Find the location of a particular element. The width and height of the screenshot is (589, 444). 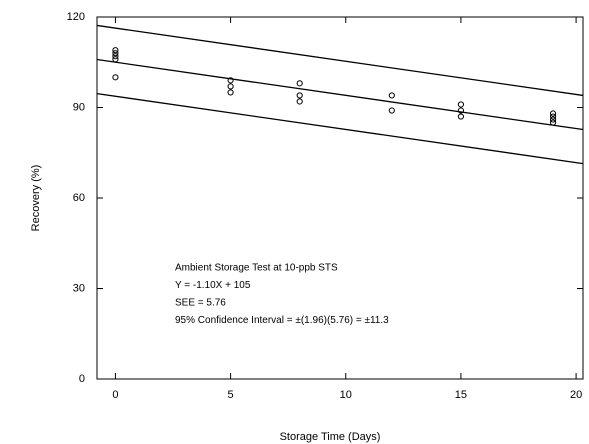

x-tick-label: 15 is located at coordinates (461, 395).